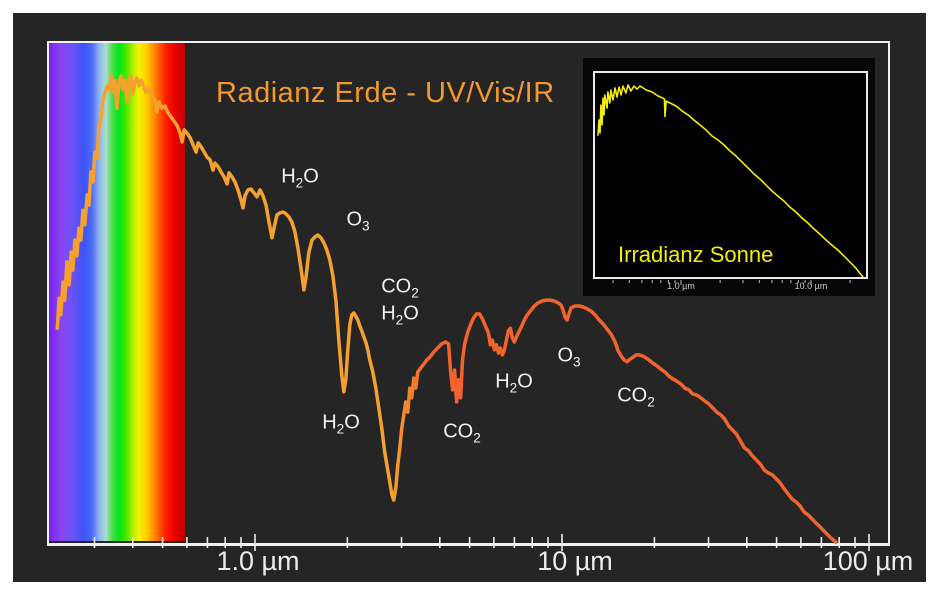 This screenshot has height=595, width=939. Describe the element at coordinates (258, 561) in the screenshot. I see `x-axis-label-1um: 1.0 µm` at that location.